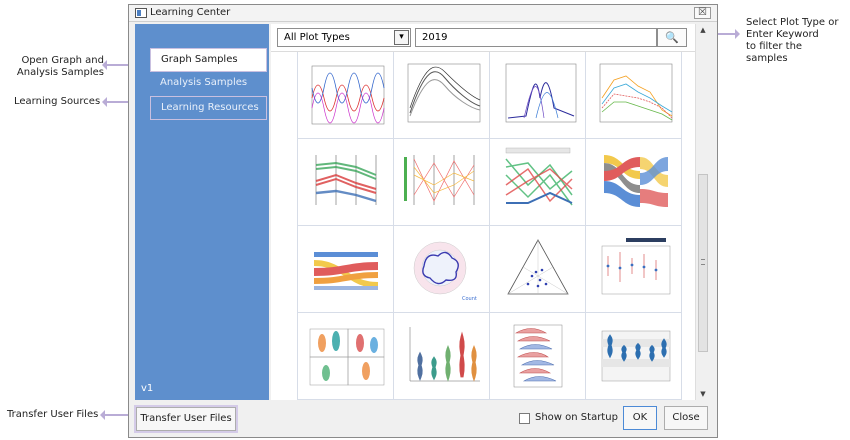  I want to click on ternary-graph-image, so click(538, 267).